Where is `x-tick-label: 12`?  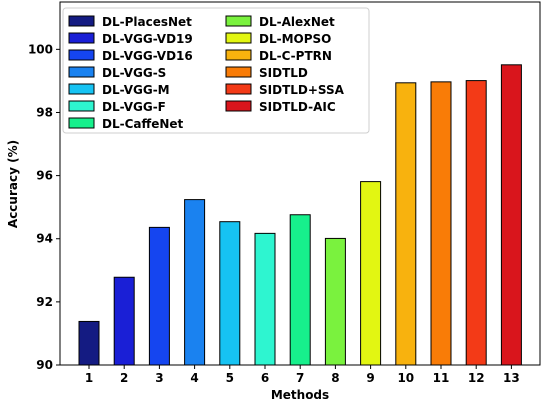 x-tick-label: 12 is located at coordinates (476, 378).